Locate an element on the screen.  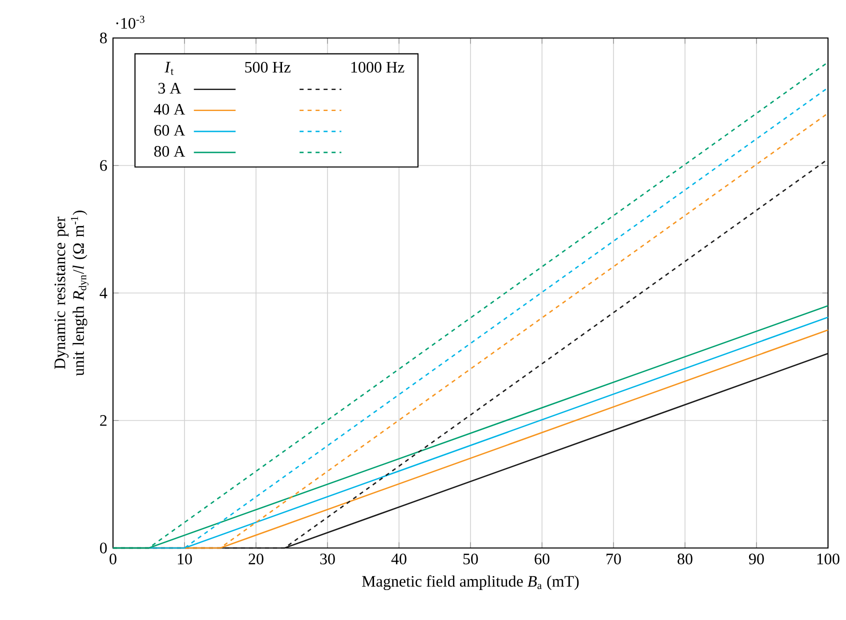
legend-label: 80 A is located at coordinates (170, 151).